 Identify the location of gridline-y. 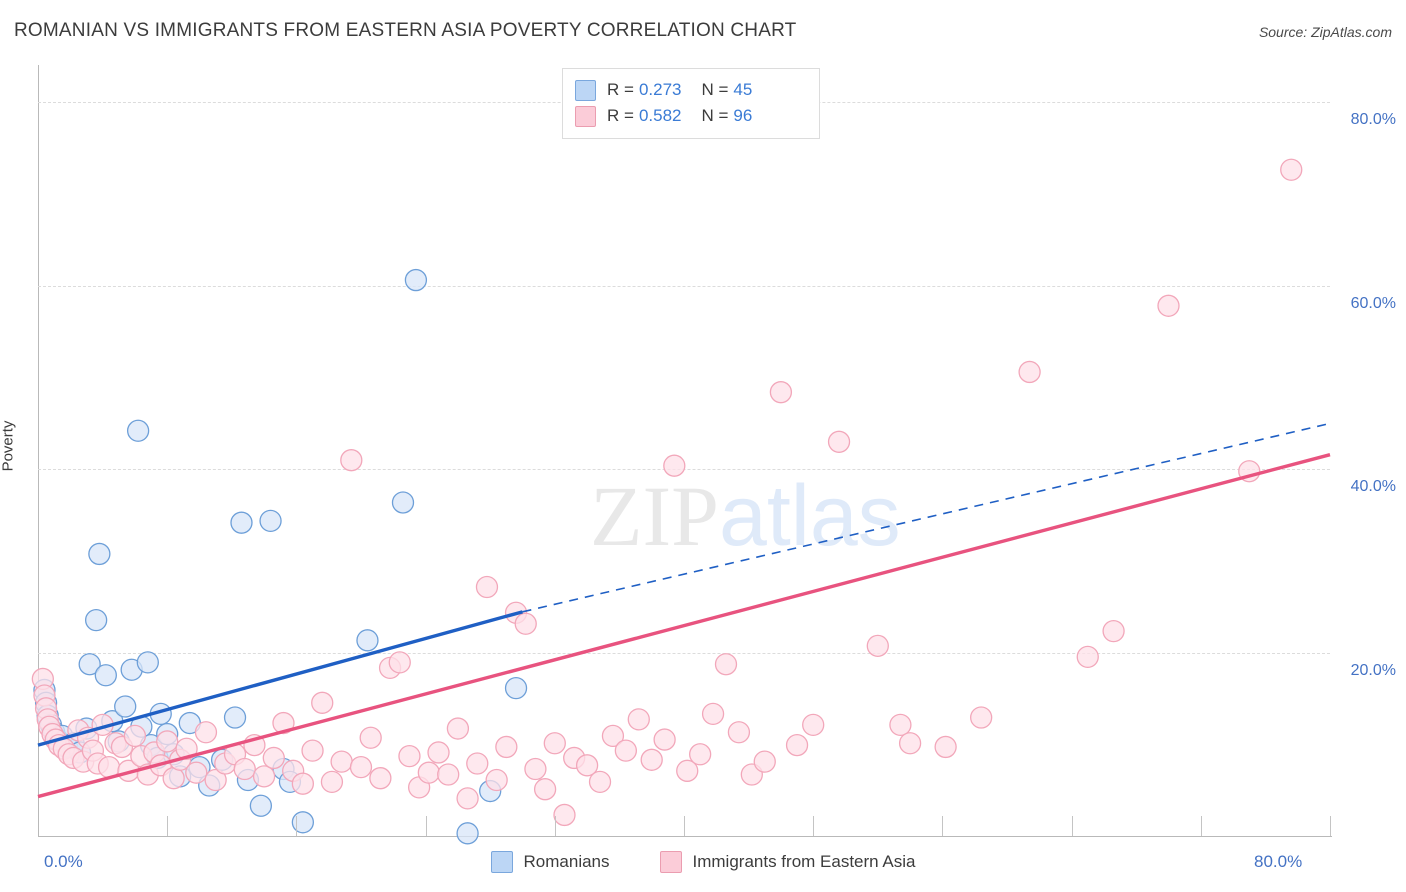
(684, 286).